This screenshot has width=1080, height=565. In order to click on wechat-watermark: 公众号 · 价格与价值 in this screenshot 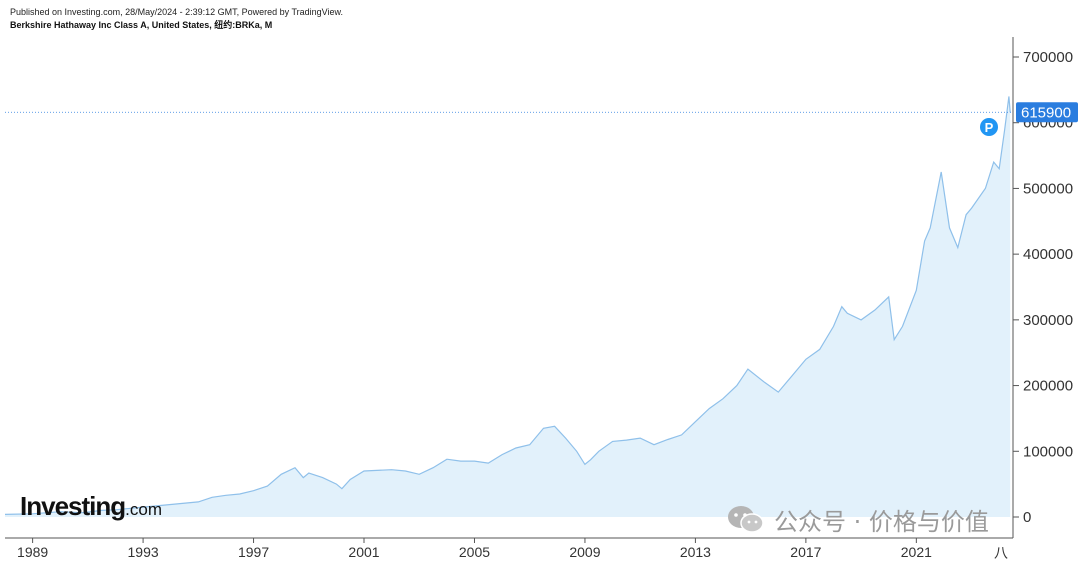, I will do `click(857, 519)`.